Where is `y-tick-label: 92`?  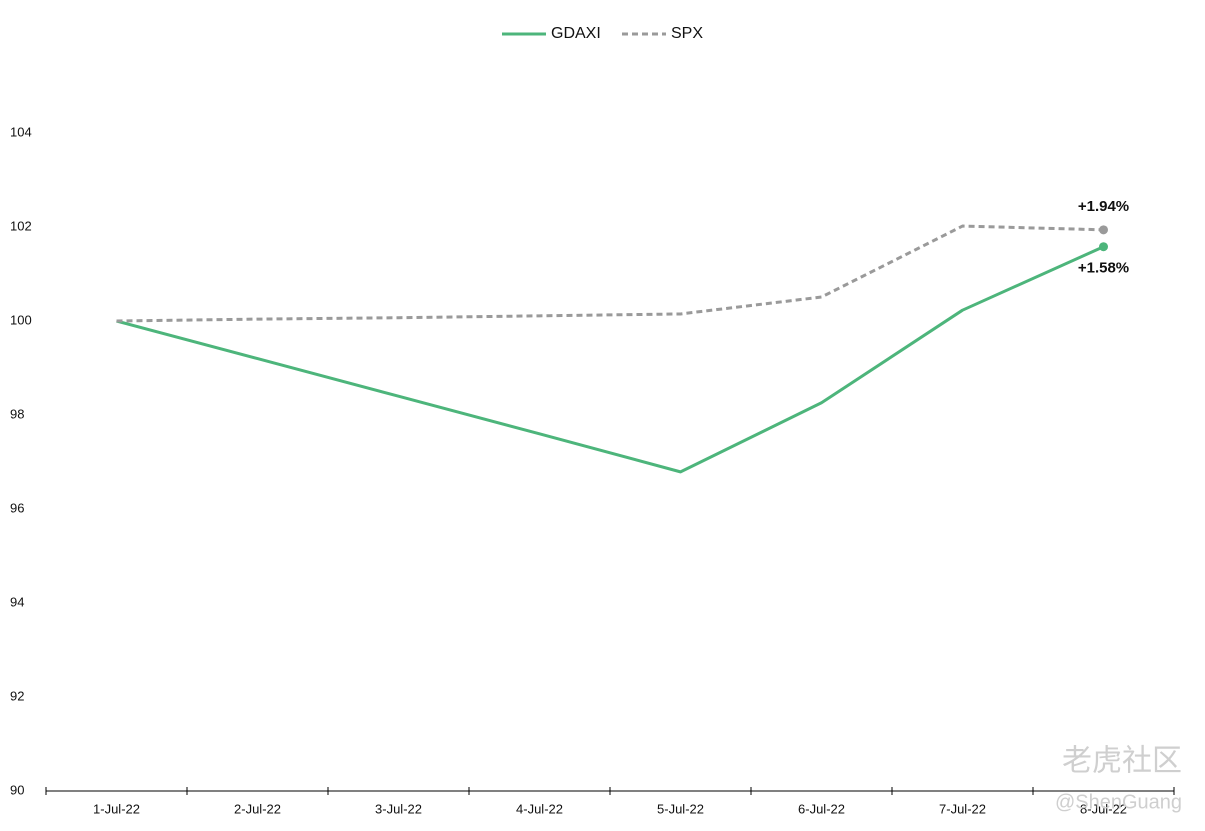
y-tick-label: 92 is located at coordinates (17, 695).